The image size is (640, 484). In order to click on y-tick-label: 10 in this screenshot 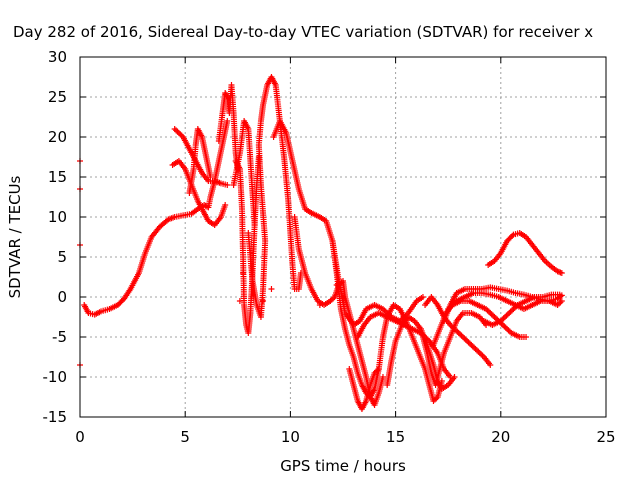, I will do `click(57, 217)`.